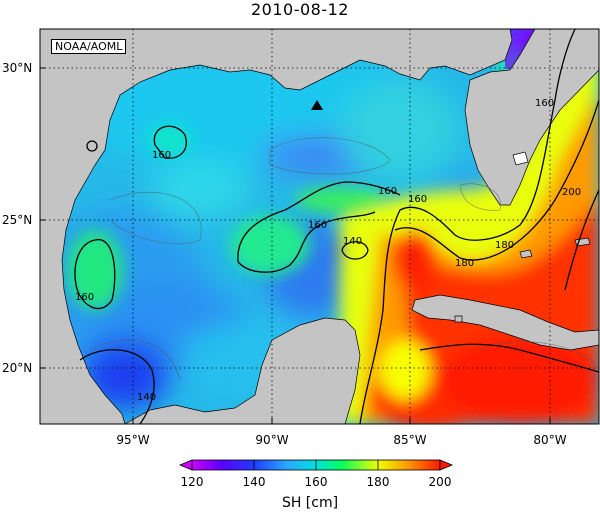  I want to click on lon-label: 80°W, so click(549, 440).